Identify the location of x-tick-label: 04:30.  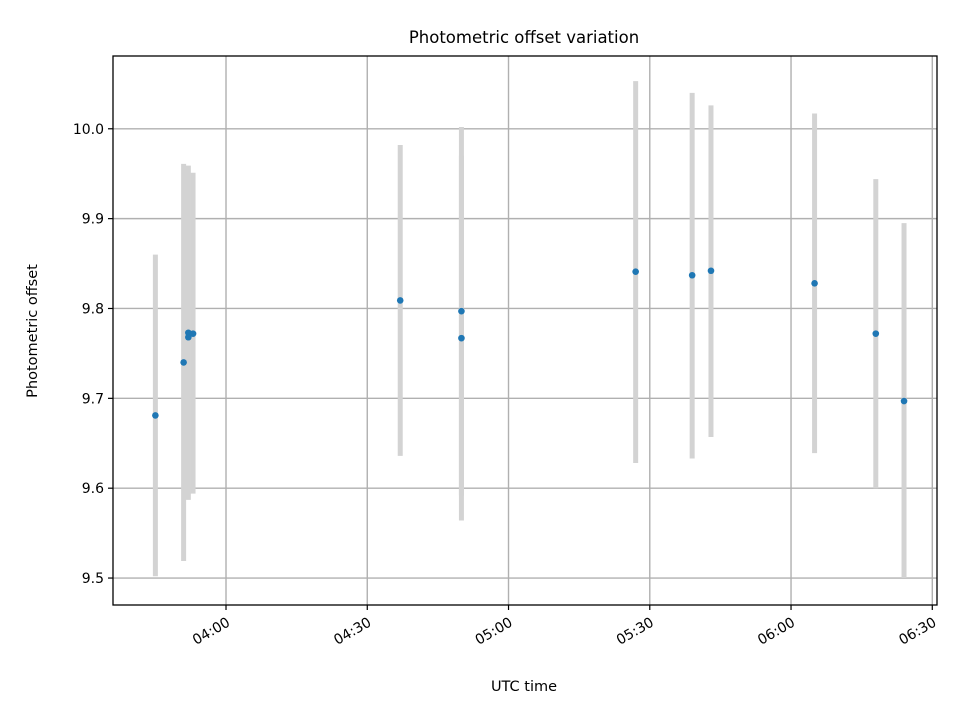
(352, 632).